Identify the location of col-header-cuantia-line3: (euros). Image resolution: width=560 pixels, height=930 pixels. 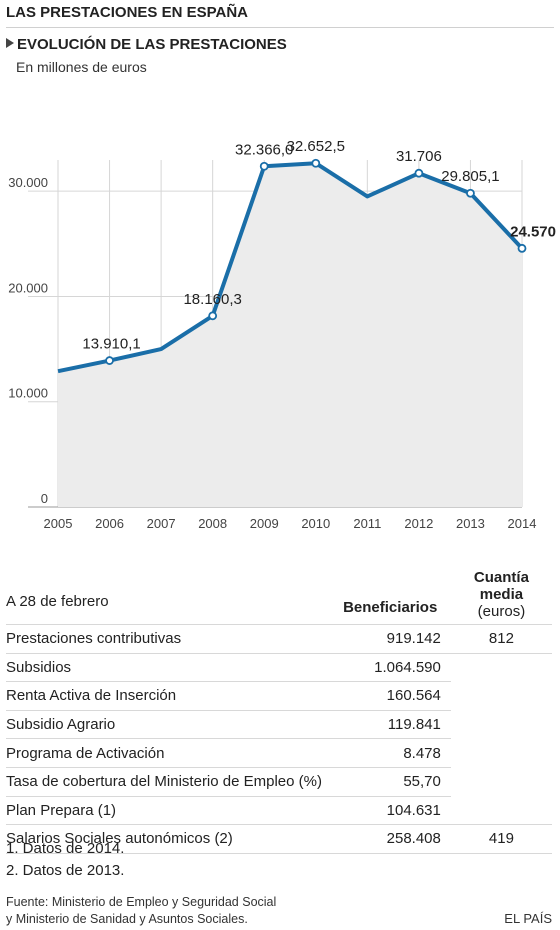
(501, 611).